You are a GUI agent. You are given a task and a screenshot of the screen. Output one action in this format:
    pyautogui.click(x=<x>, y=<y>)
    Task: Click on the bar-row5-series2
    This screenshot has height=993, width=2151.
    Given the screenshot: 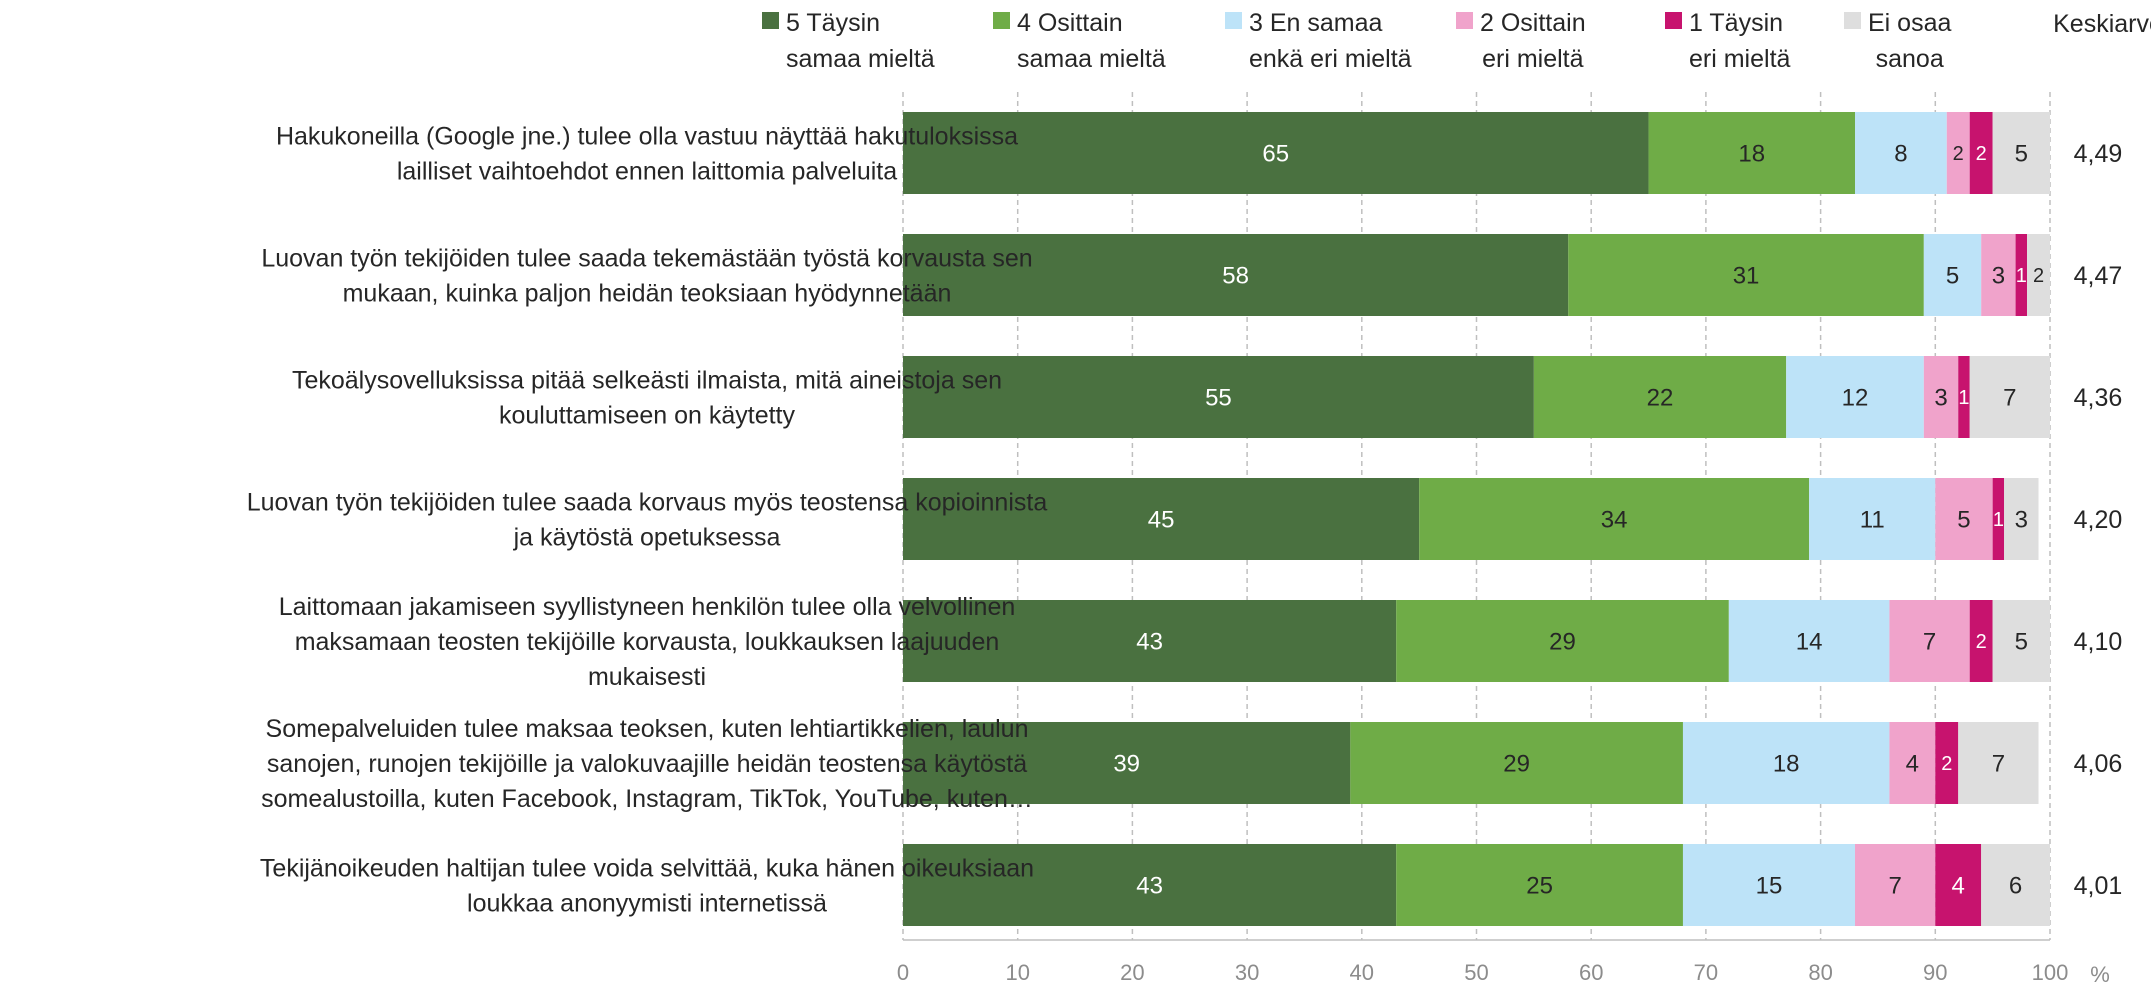 What is the action you would take?
    pyautogui.click(x=1562, y=641)
    